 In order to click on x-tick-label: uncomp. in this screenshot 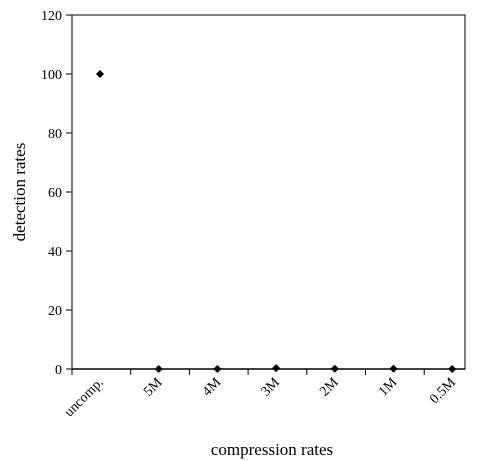, I will do `click(84, 397)`.